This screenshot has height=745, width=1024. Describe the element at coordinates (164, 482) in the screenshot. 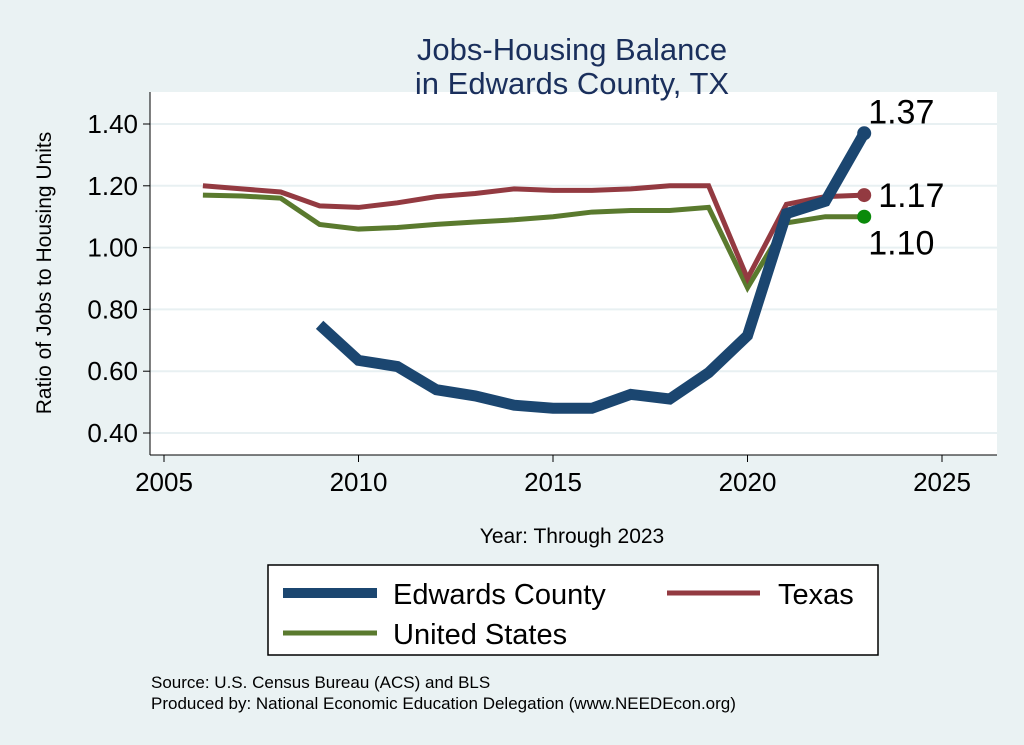

I see `x-tick-label: 2005` at that location.